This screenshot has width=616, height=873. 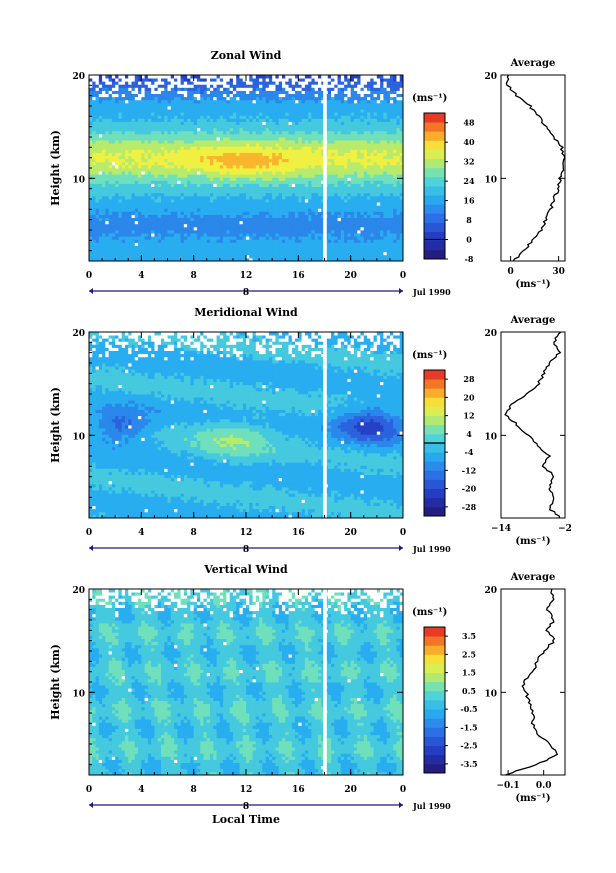 I want to click on x-axis-label: Local Time, so click(x=246, y=819).